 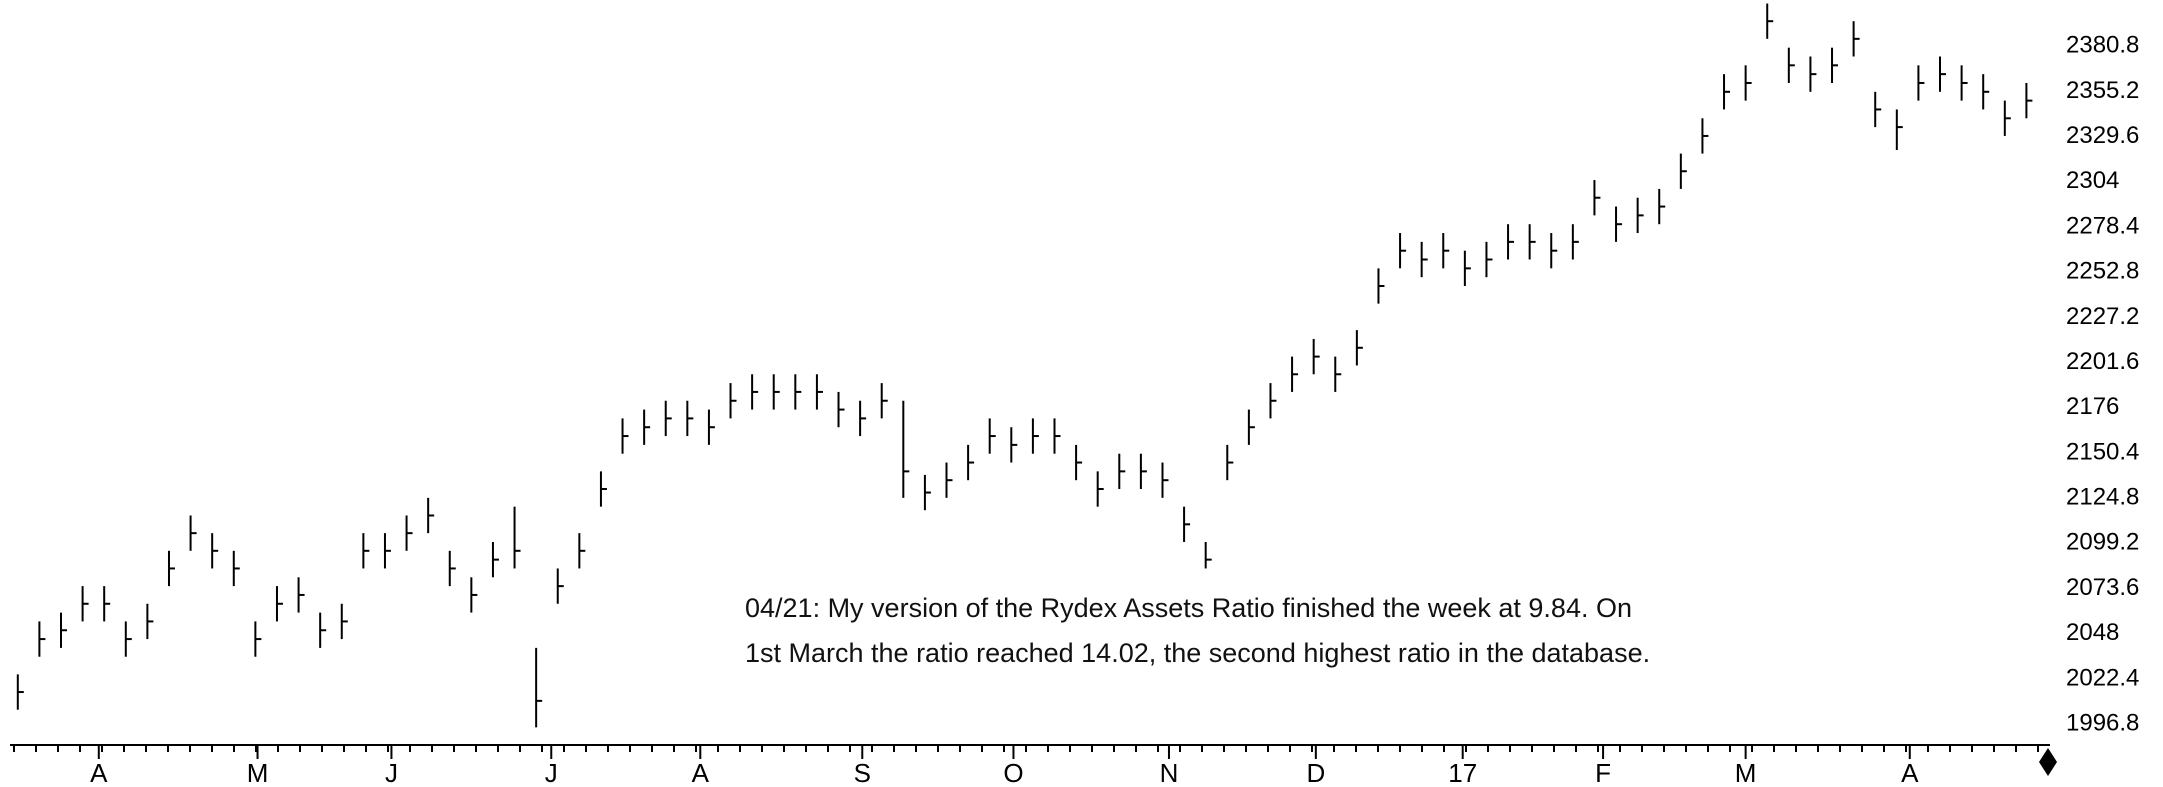 I want to click on y-tick-label: 2304, so click(x=2092, y=180).